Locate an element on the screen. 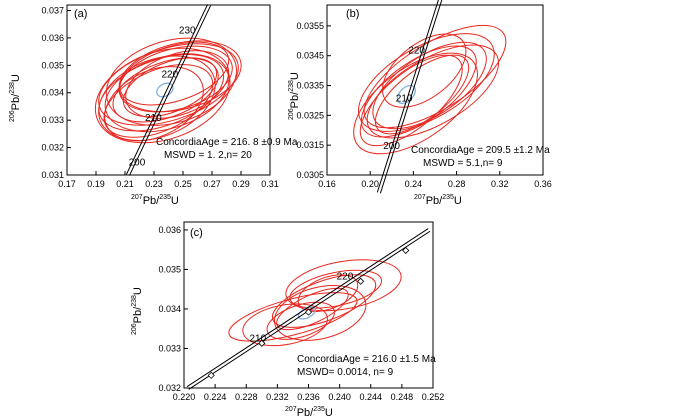 This screenshot has height=418, width=700. mswd-c: MSWD= 0.0014, n= 9 is located at coordinates (345, 372).